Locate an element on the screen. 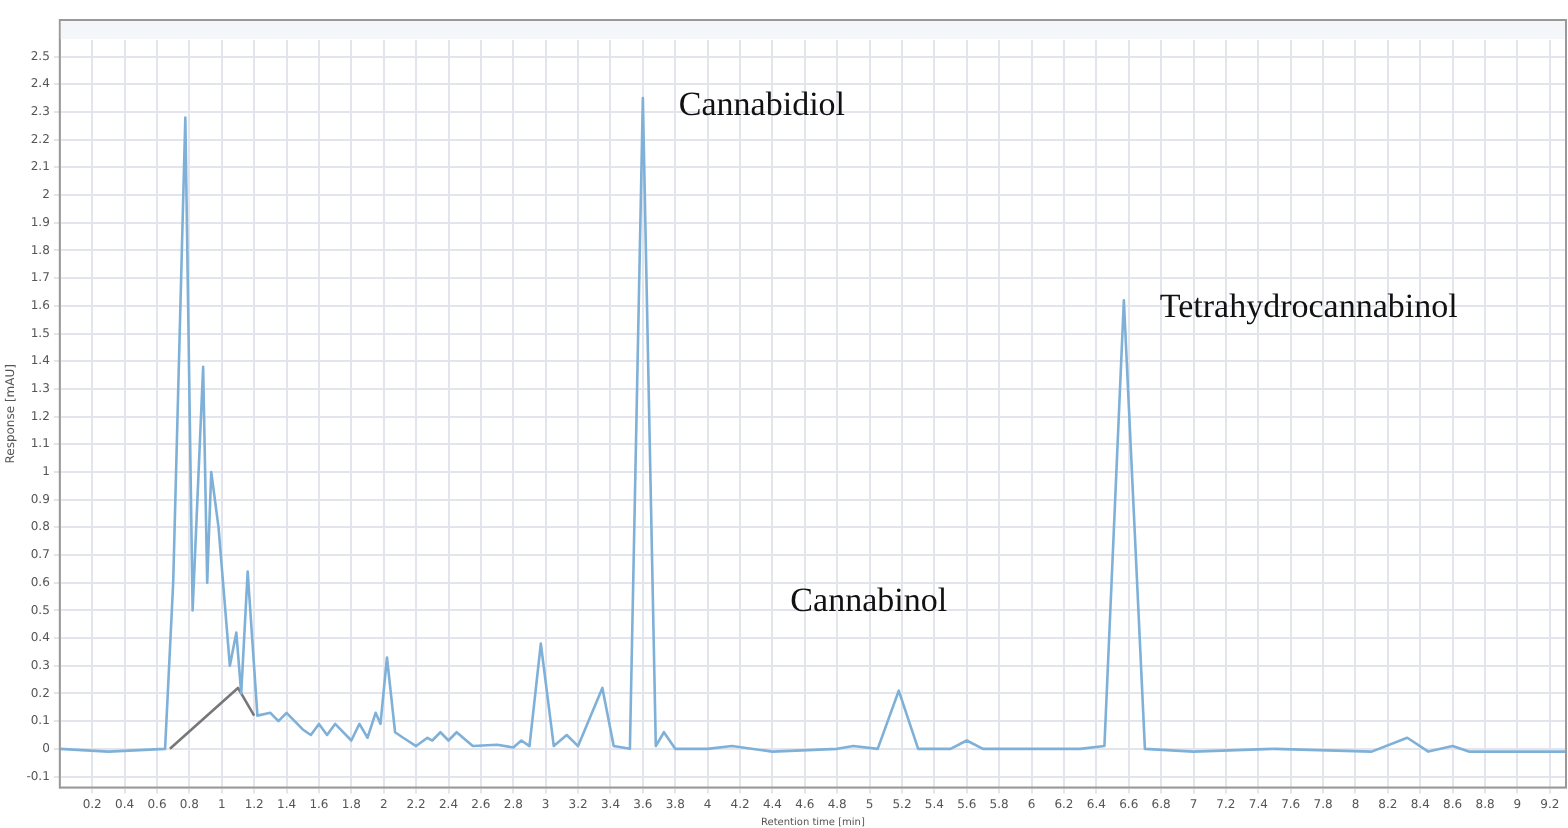 Image resolution: width=1568 pixels, height=828 pixels. annotation: Cannabidiol is located at coordinates (762, 104).